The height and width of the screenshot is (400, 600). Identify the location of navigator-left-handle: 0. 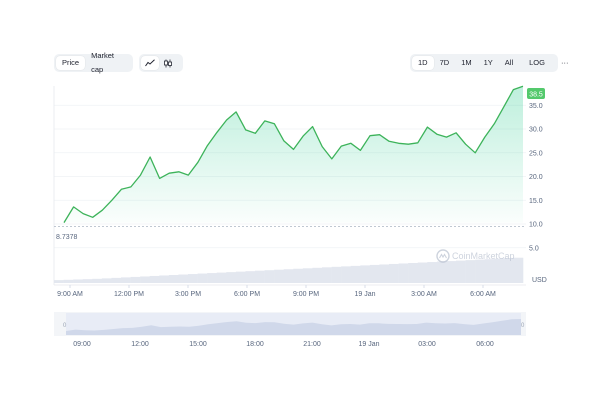
(65, 326).